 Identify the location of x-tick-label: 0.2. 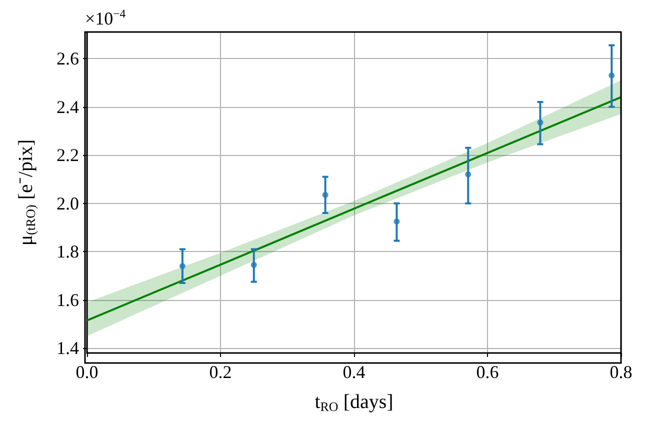
(220, 372).